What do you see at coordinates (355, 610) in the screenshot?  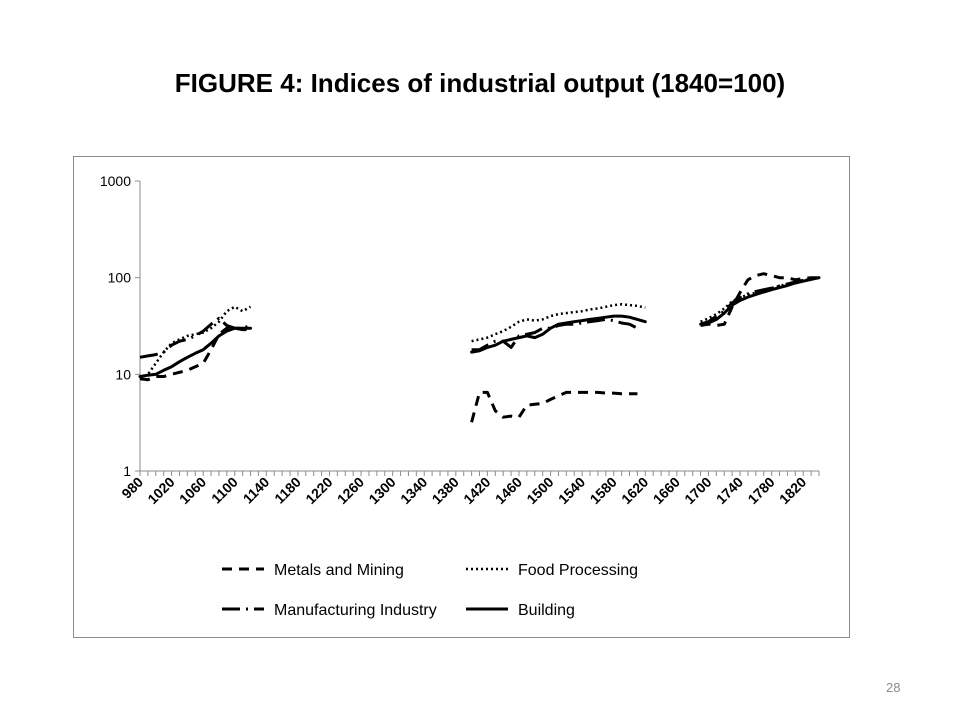 I see `legend-label: Manufacturing Industry` at bounding box center [355, 610].